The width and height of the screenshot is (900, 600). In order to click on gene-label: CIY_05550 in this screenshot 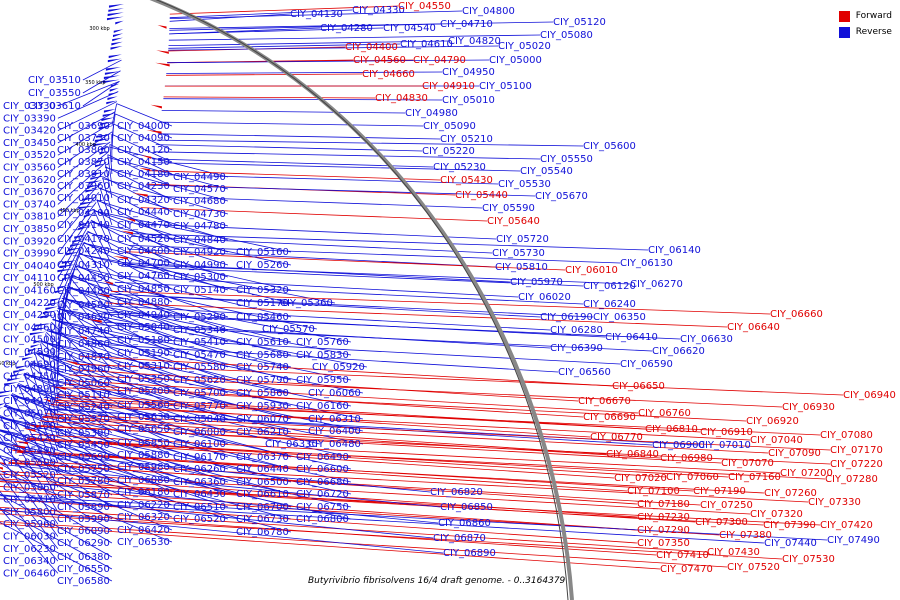, I will do `click(566, 159)`.